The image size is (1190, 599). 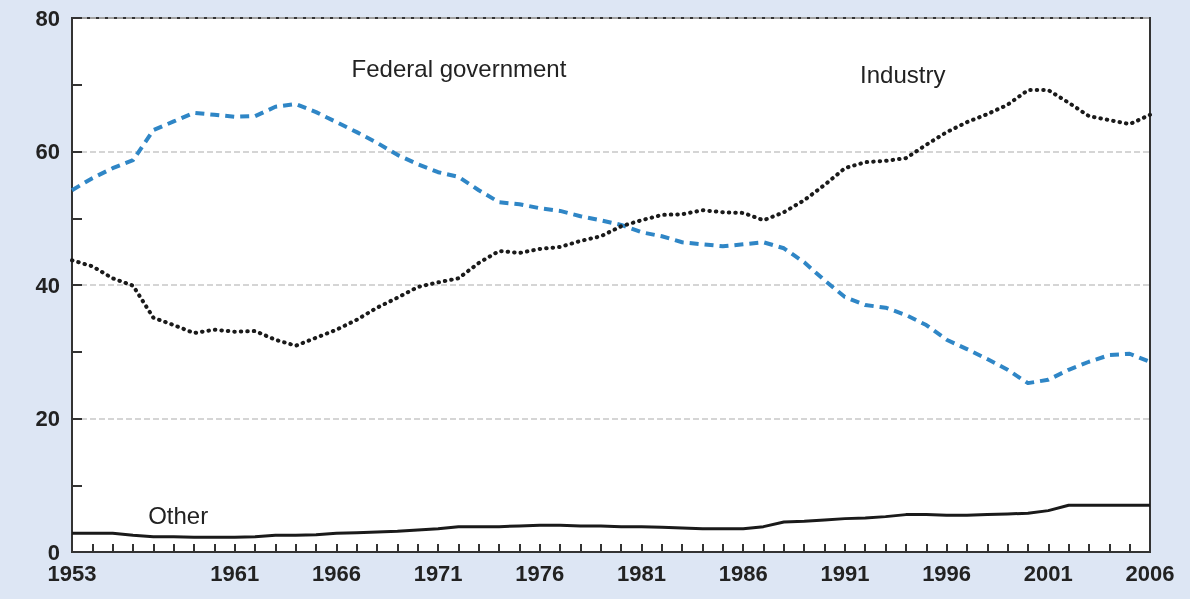 What do you see at coordinates (947, 573) in the screenshot?
I see `x-tick-label: 1996` at bounding box center [947, 573].